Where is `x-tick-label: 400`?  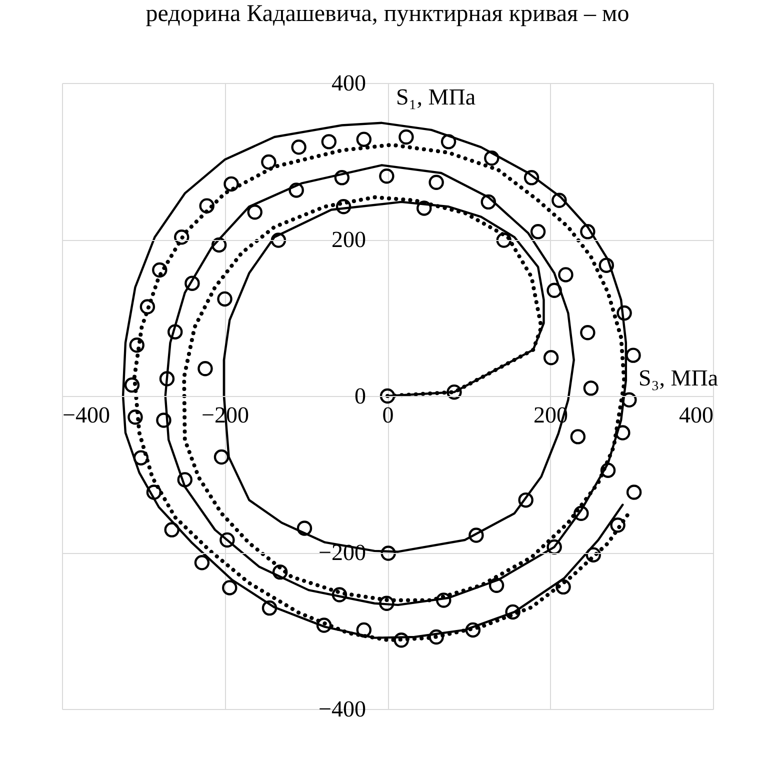 x-tick-label: 400 is located at coordinates (696, 415).